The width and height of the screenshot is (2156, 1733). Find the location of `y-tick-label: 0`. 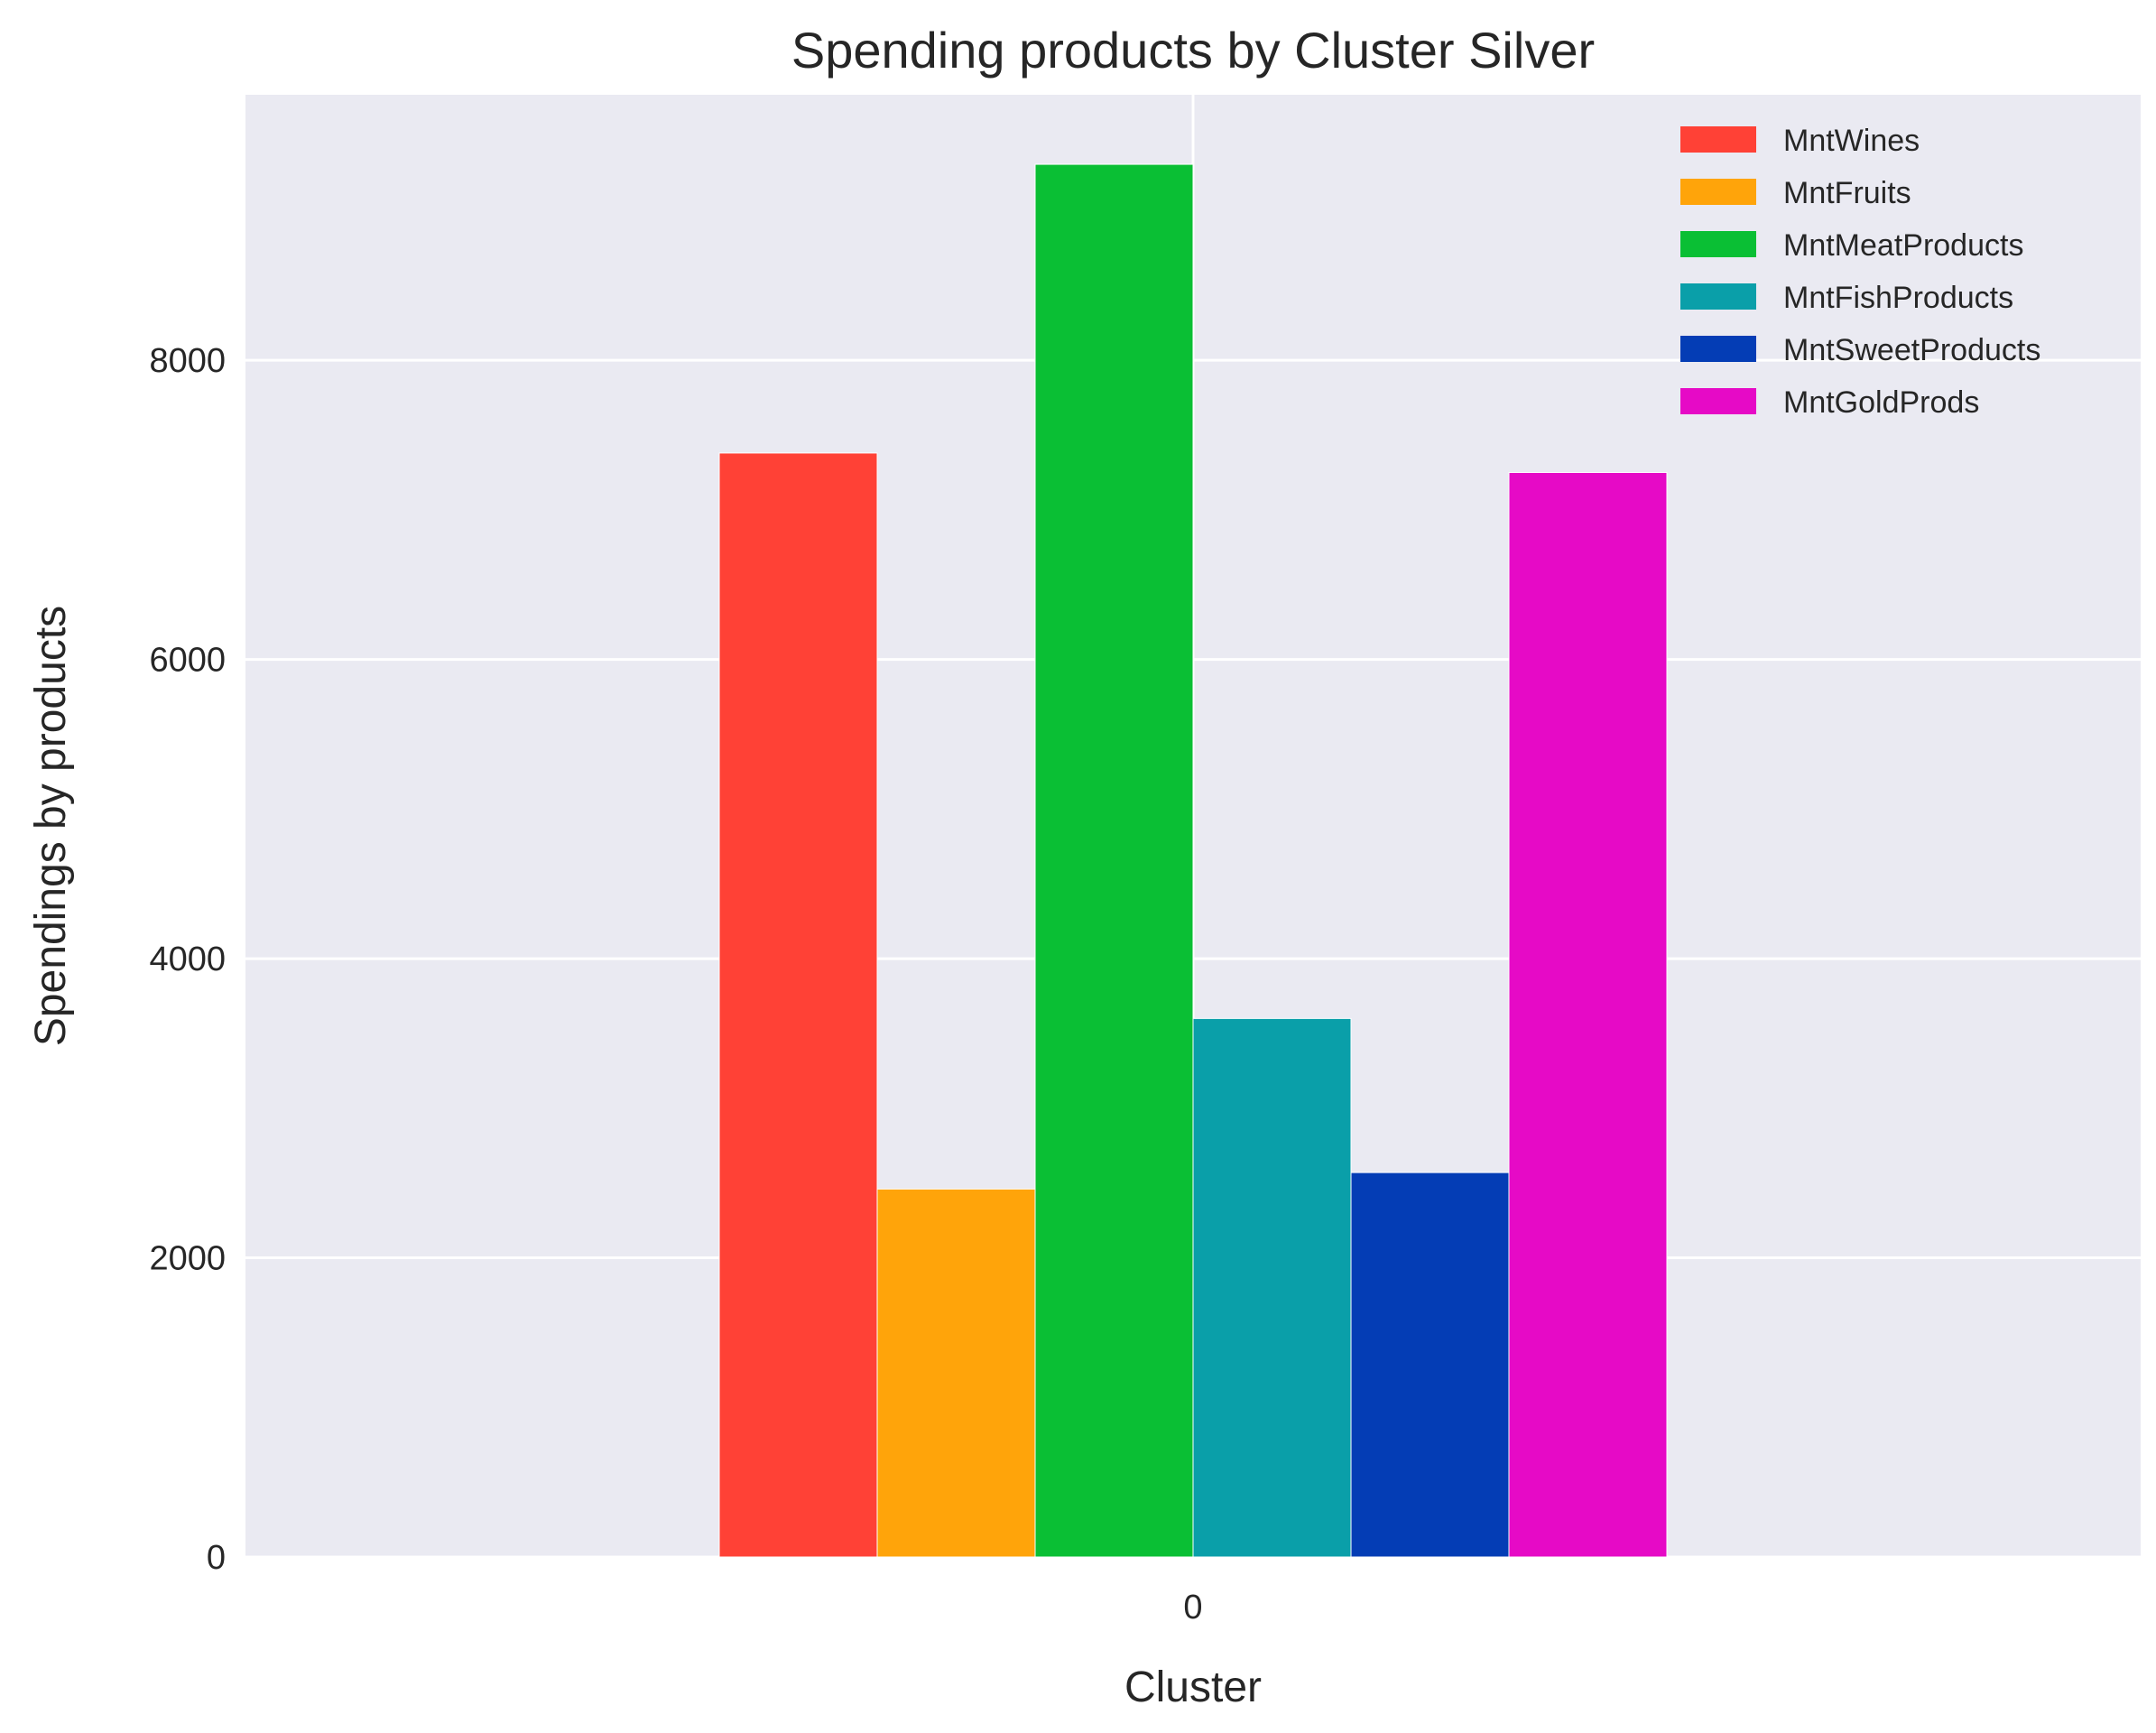

y-tick-label: 0 is located at coordinates (216, 1558).